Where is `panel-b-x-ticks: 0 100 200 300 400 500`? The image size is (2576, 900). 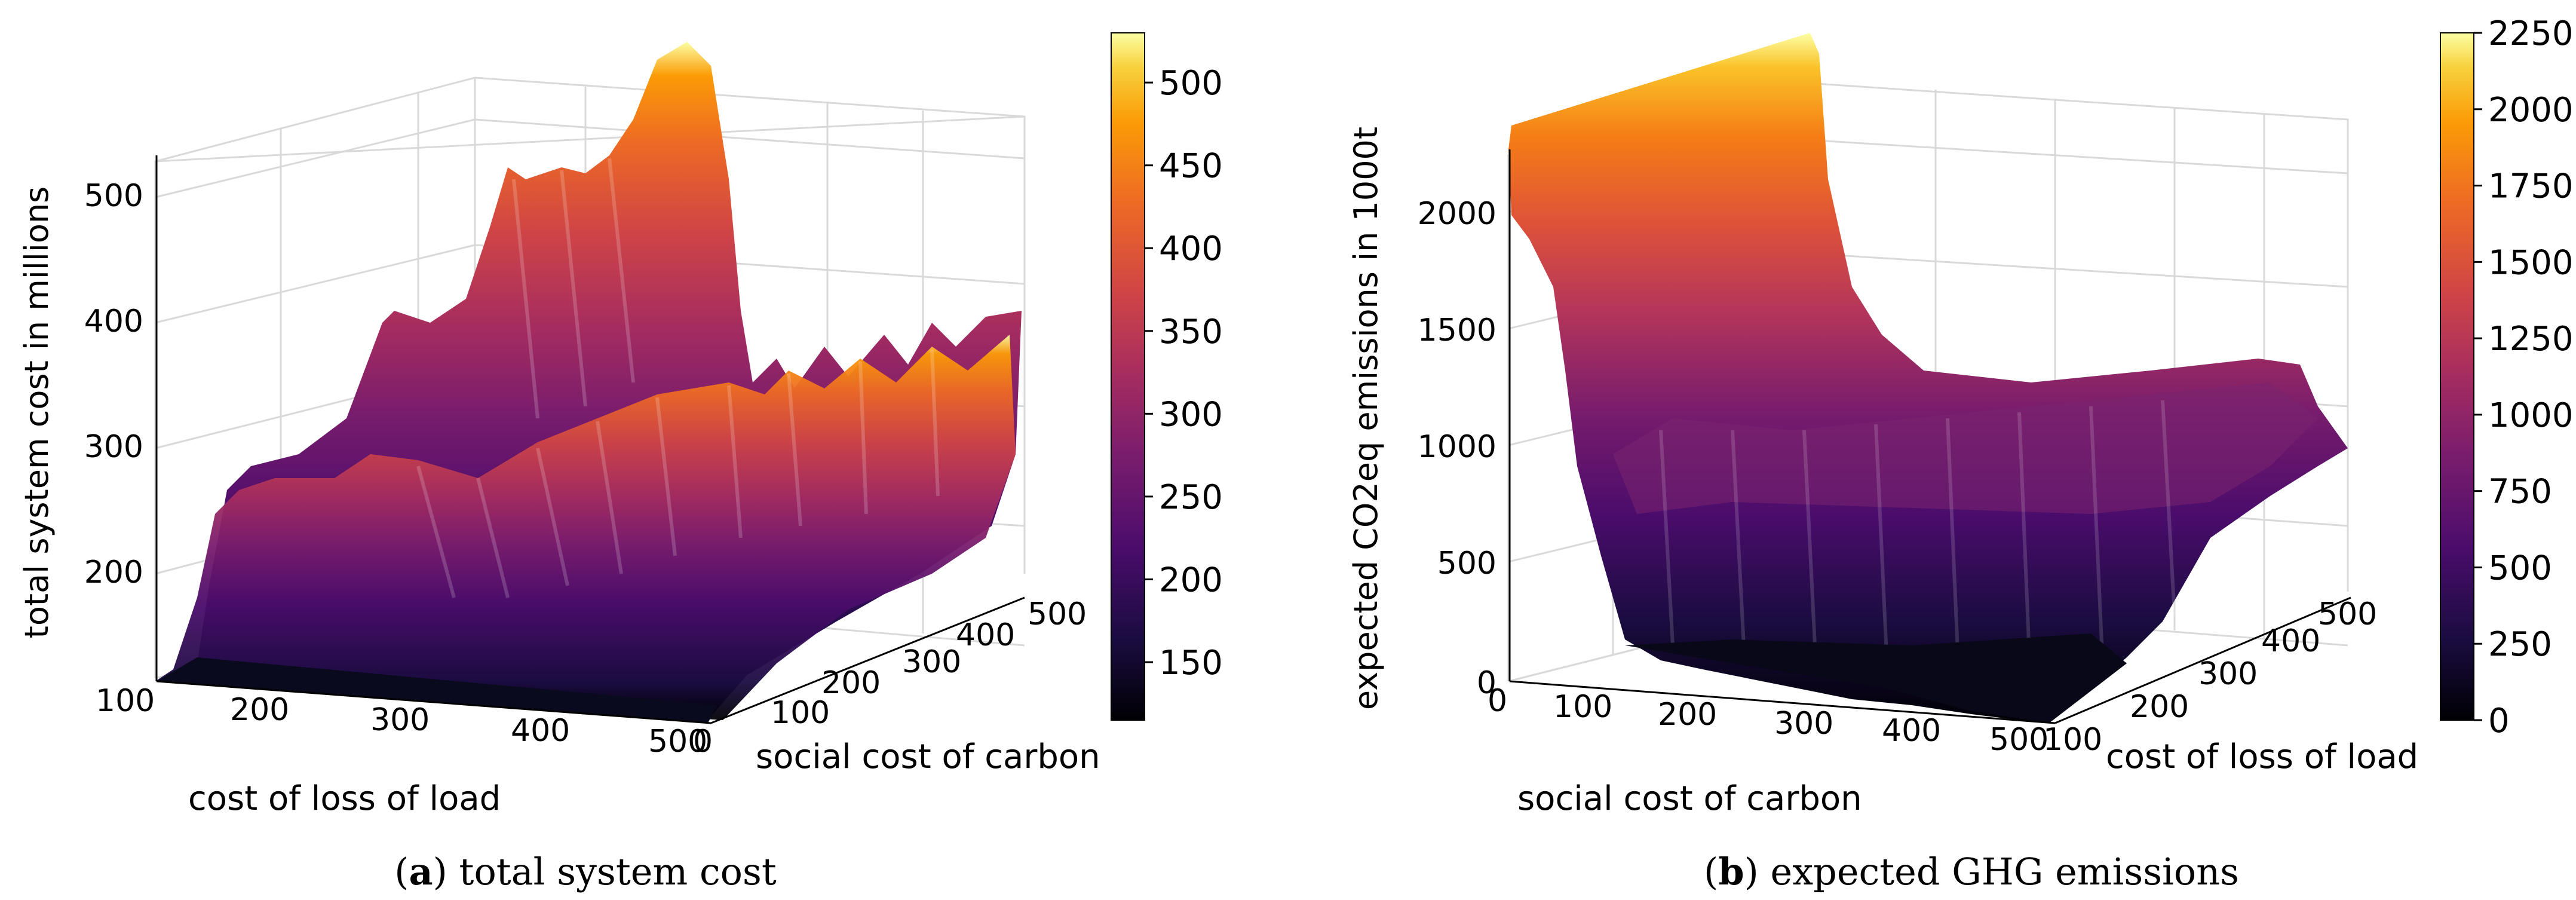
panel-b-x-ticks: 0 100 200 300 400 500 is located at coordinates (1772, 719).